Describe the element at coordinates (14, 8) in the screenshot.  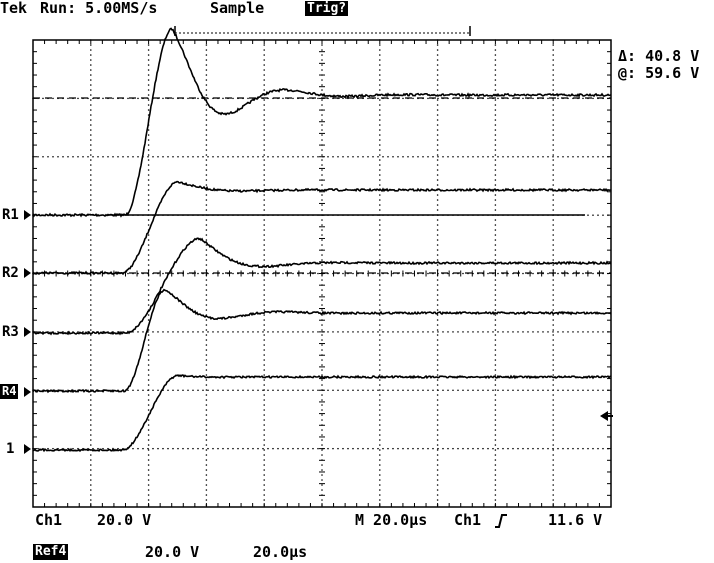
I see `brand-label: Tek` at that location.